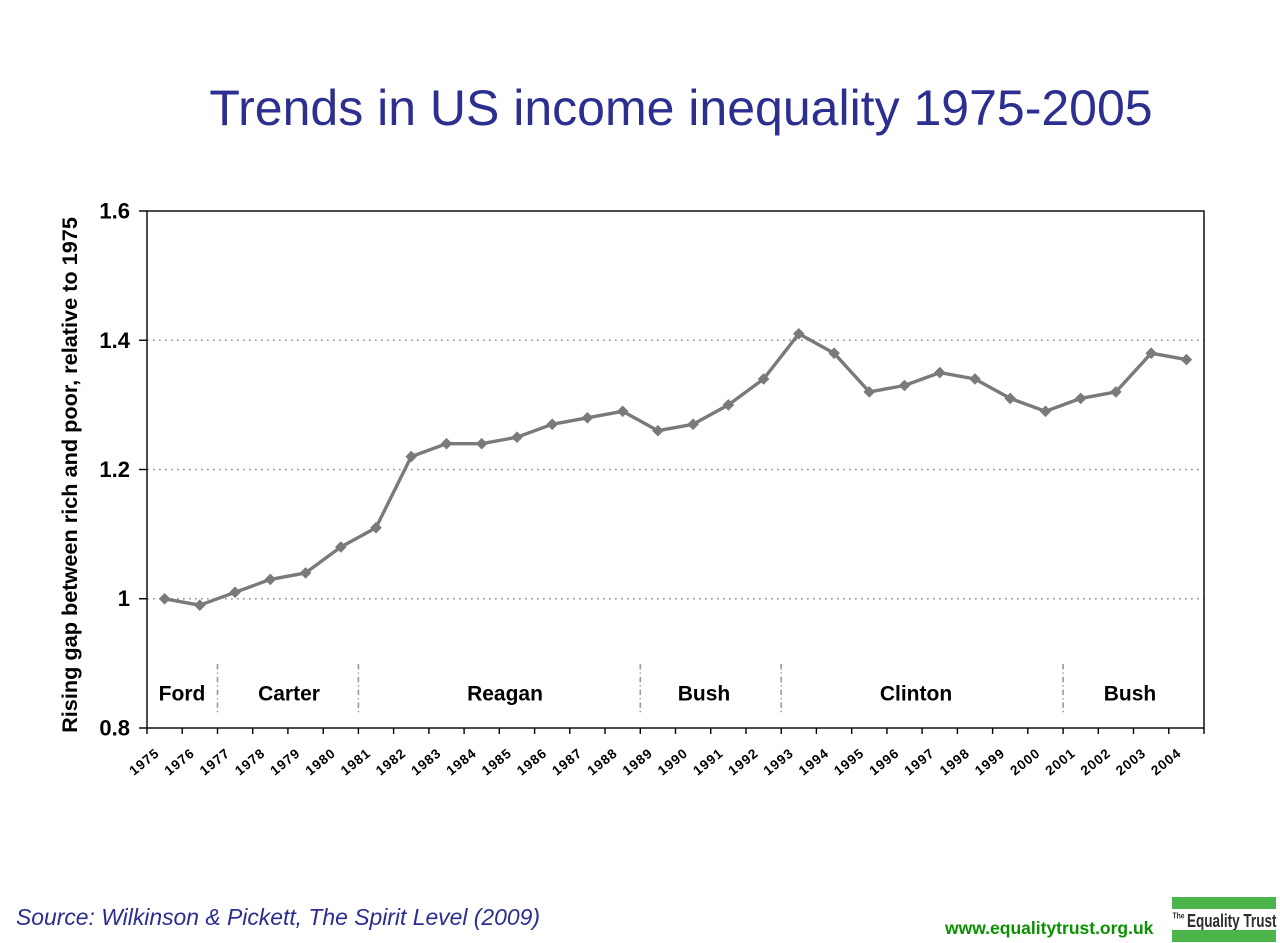 This screenshot has height=943, width=1280. Describe the element at coordinates (182, 694) in the screenshot. I see `svg-text: Ford` at that location.